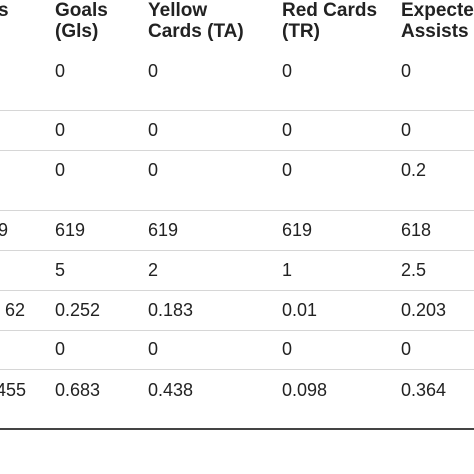 This screenshot has width=474, height=474. I want to click on table-cell: 0.364, so click(424, 390).